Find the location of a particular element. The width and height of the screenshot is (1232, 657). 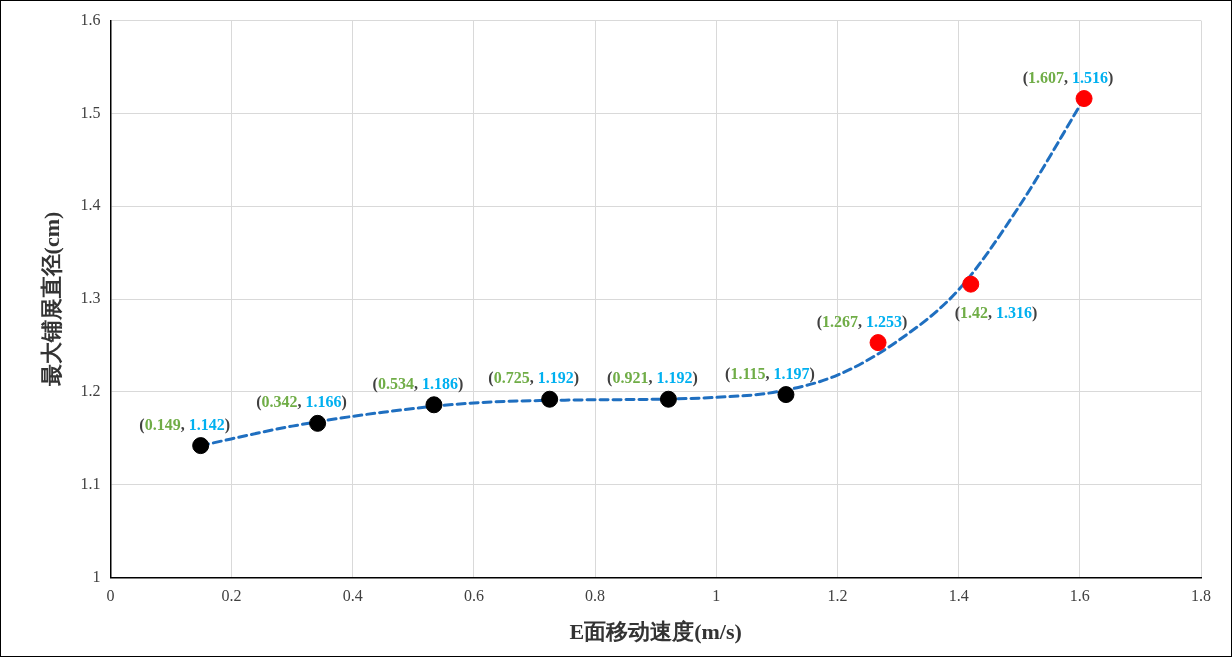

x-tick-label: 1.2 is located at coordinates (837, 596).